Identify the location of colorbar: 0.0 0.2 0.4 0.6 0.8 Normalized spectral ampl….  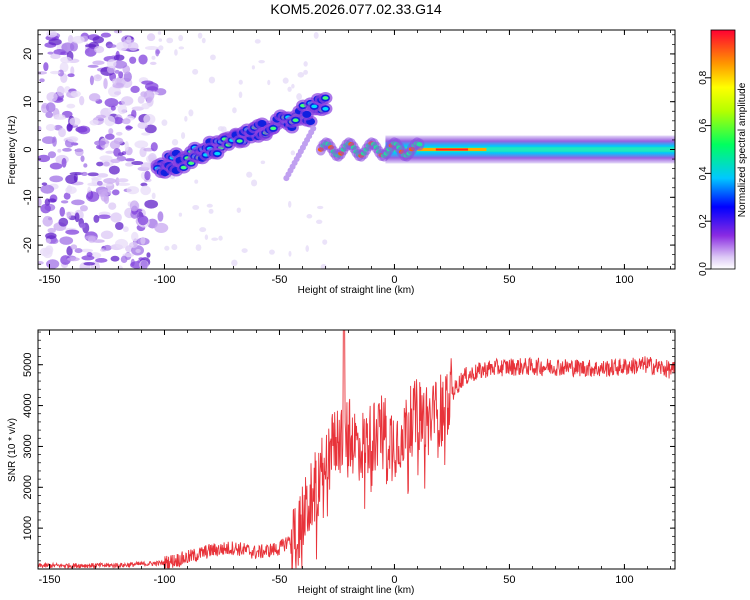
(723, 152).